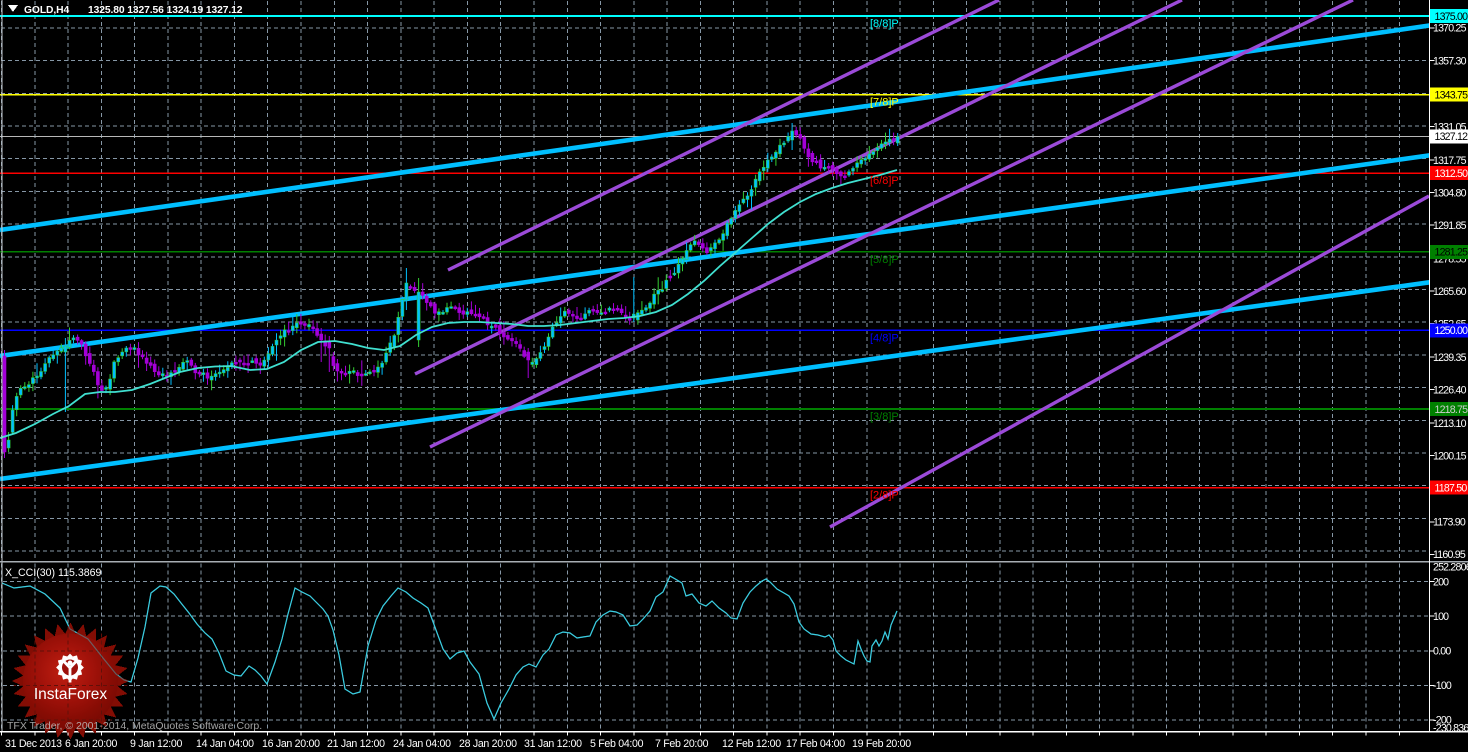 This screenshot has height=752, width=1468. What do you see at coordinates (356, 744) in the screenshot?
I see `svg-text: 21 Jan 12:00` at bounding box center [356, 744].